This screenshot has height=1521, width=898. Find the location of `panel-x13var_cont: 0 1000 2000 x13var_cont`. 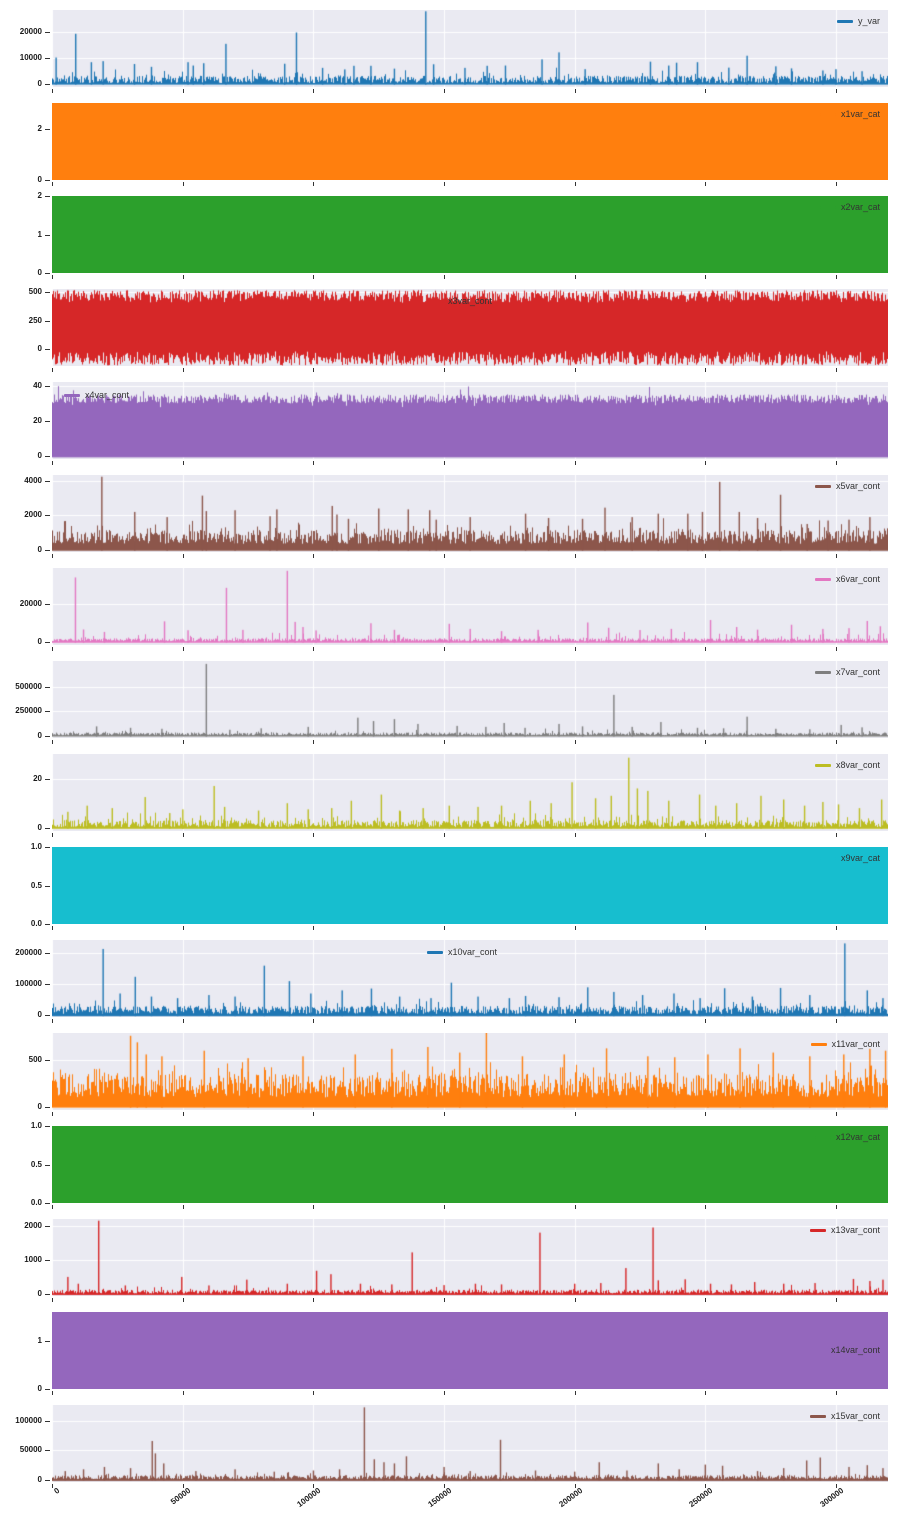

panel-x13var_cont: 0 1000 2000 x13var_cont is located at coordinates (449, 1260).